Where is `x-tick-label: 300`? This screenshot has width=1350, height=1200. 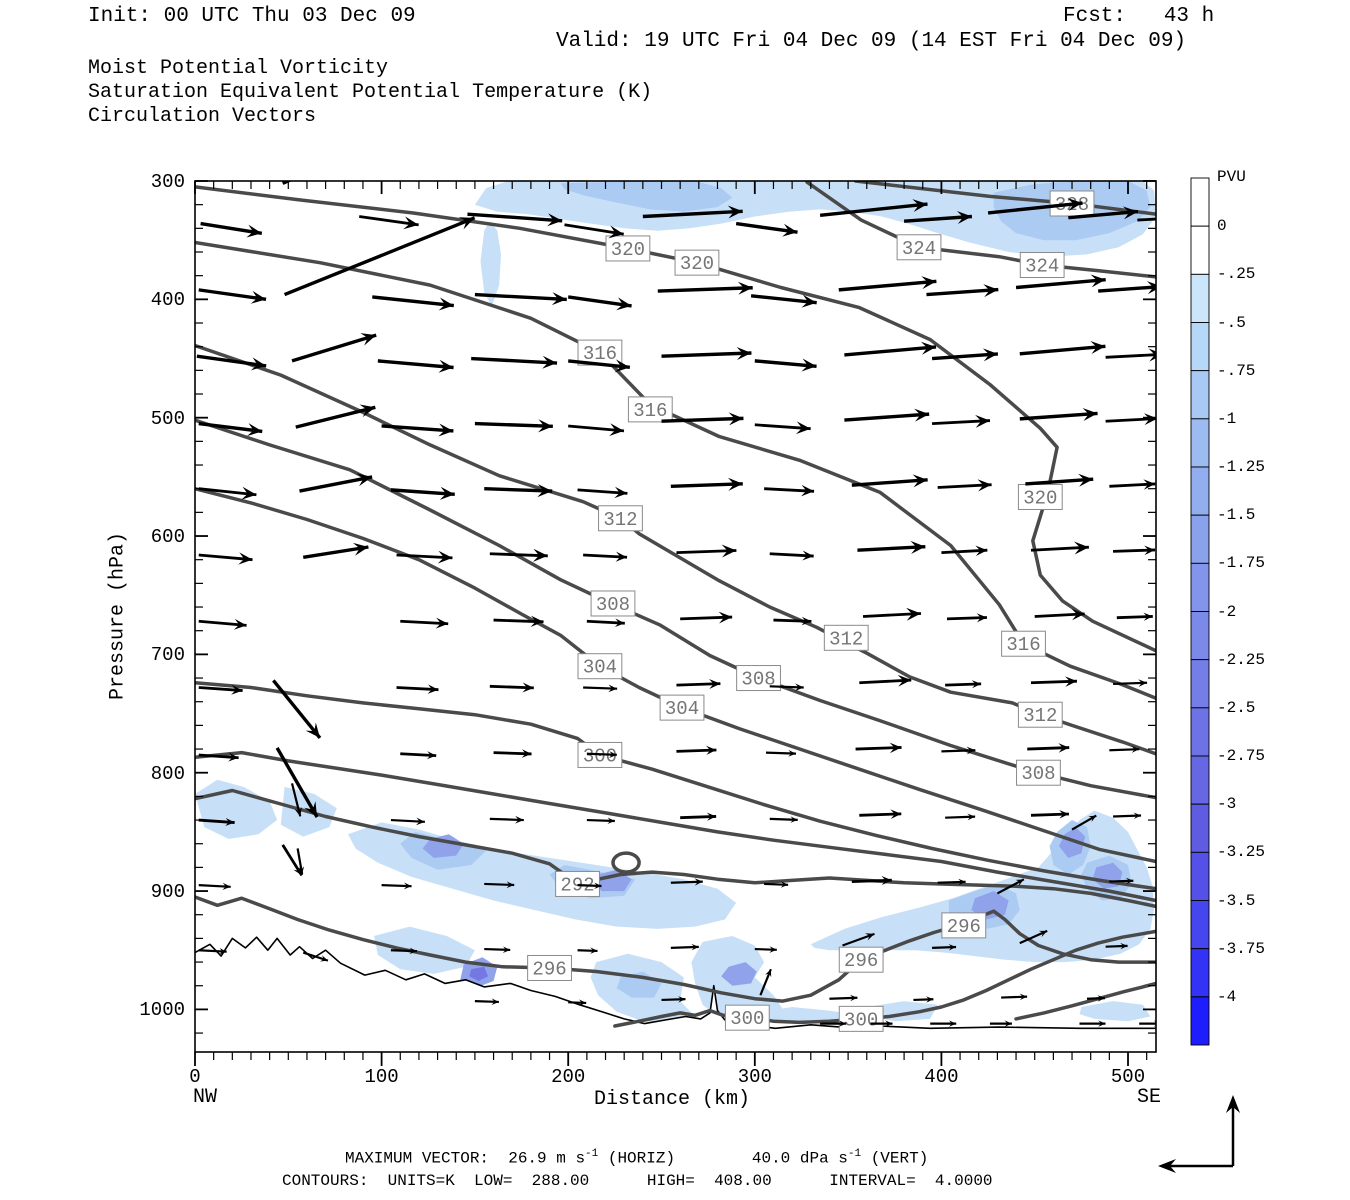 x-tick-label: 300 is located at coordinates (754, 1077).